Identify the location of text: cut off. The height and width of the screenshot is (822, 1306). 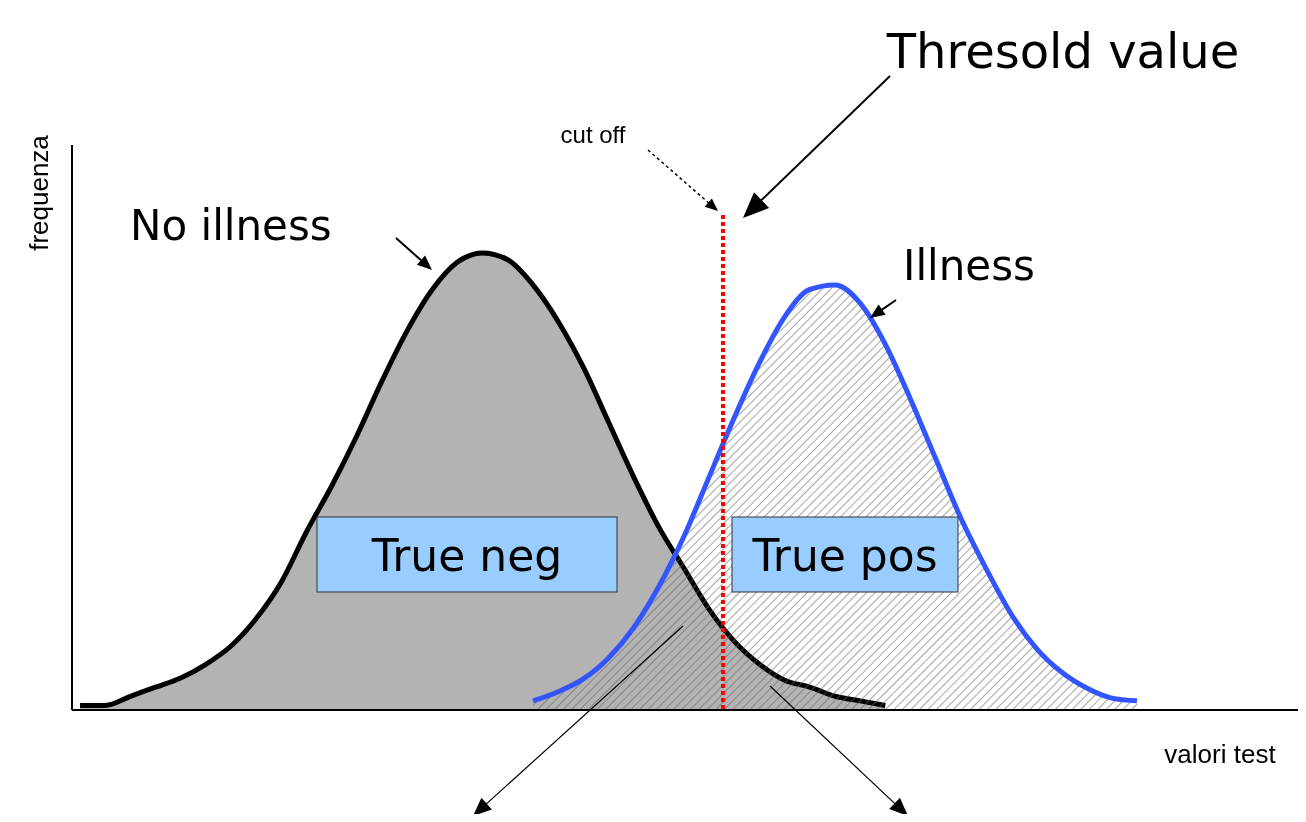
(593, 134).